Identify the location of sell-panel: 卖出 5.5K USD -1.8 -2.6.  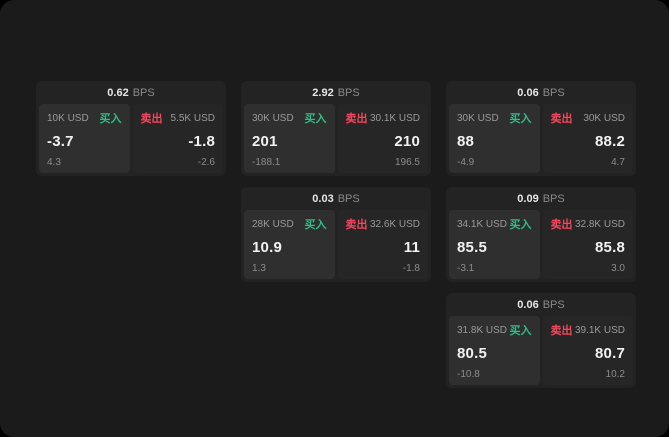
(177, 138).